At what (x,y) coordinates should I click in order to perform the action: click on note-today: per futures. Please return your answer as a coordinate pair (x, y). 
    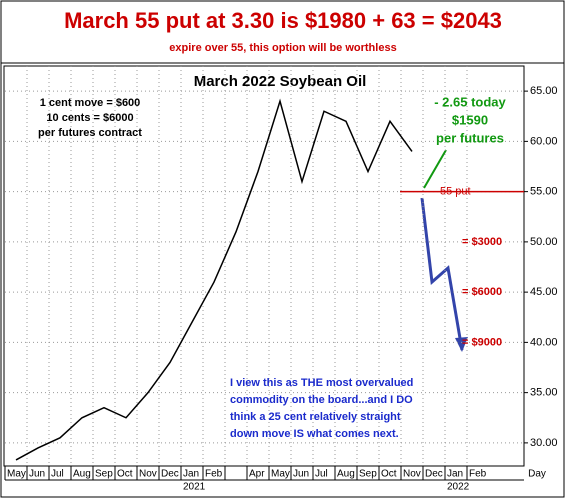
    Looking at the image, I should click on (470, 137).